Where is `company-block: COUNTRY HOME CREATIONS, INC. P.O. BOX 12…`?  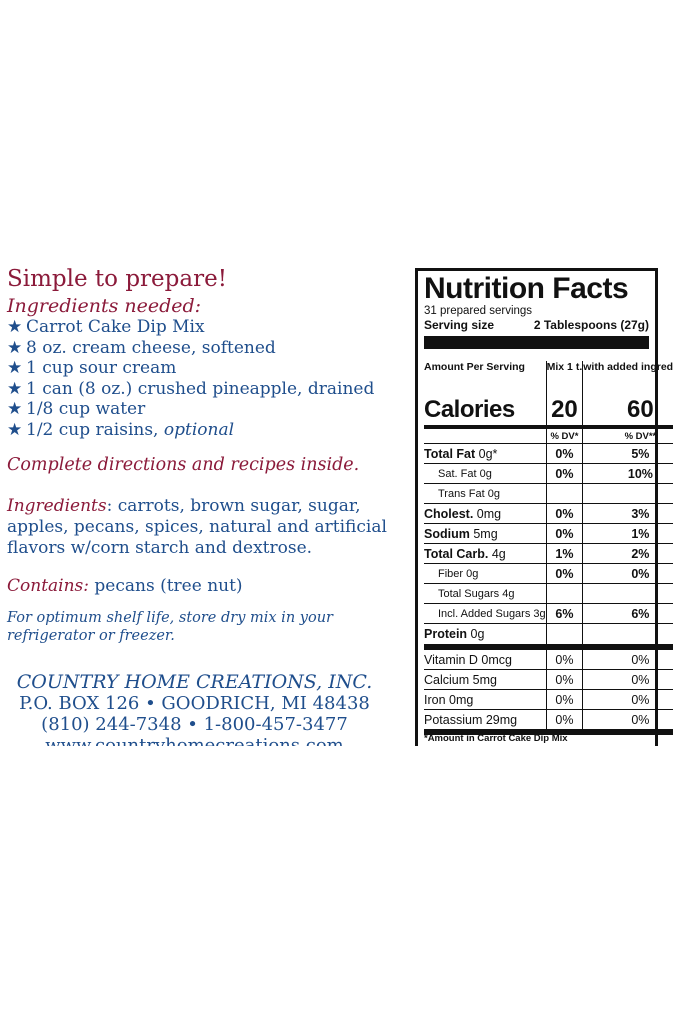
company-block: COUNTRY HOME CREATIONS, INC. P.O. BOX 12… is located at coordinates (194, 709).